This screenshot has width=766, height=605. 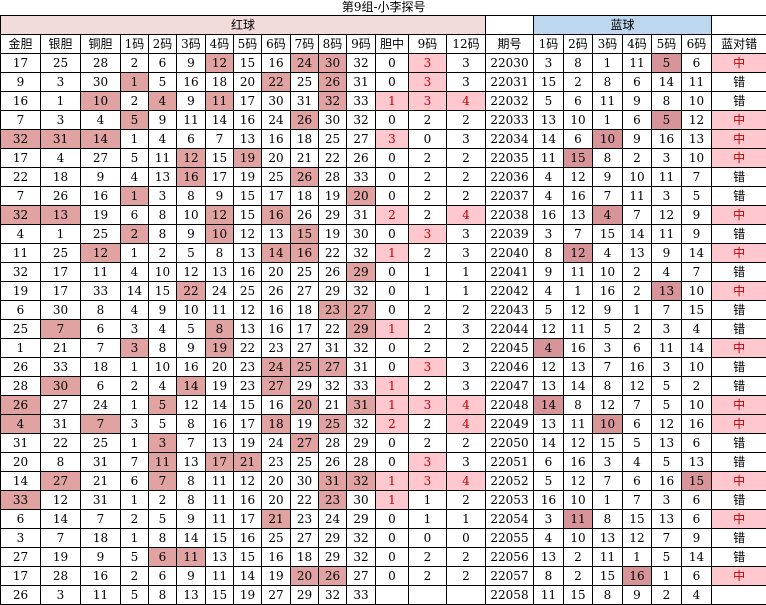 What do you see at coordinates (135, 443) in the screenshot?
I see `red-ball-cell: 1` at bounding box center [135, 443].